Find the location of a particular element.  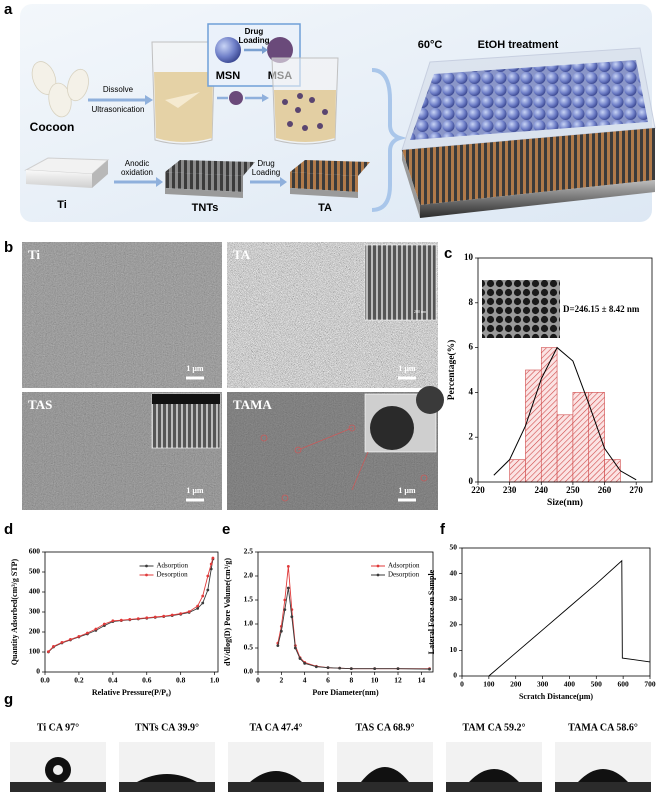

x-tick-label: 220 is located at coordinates (478, 490).